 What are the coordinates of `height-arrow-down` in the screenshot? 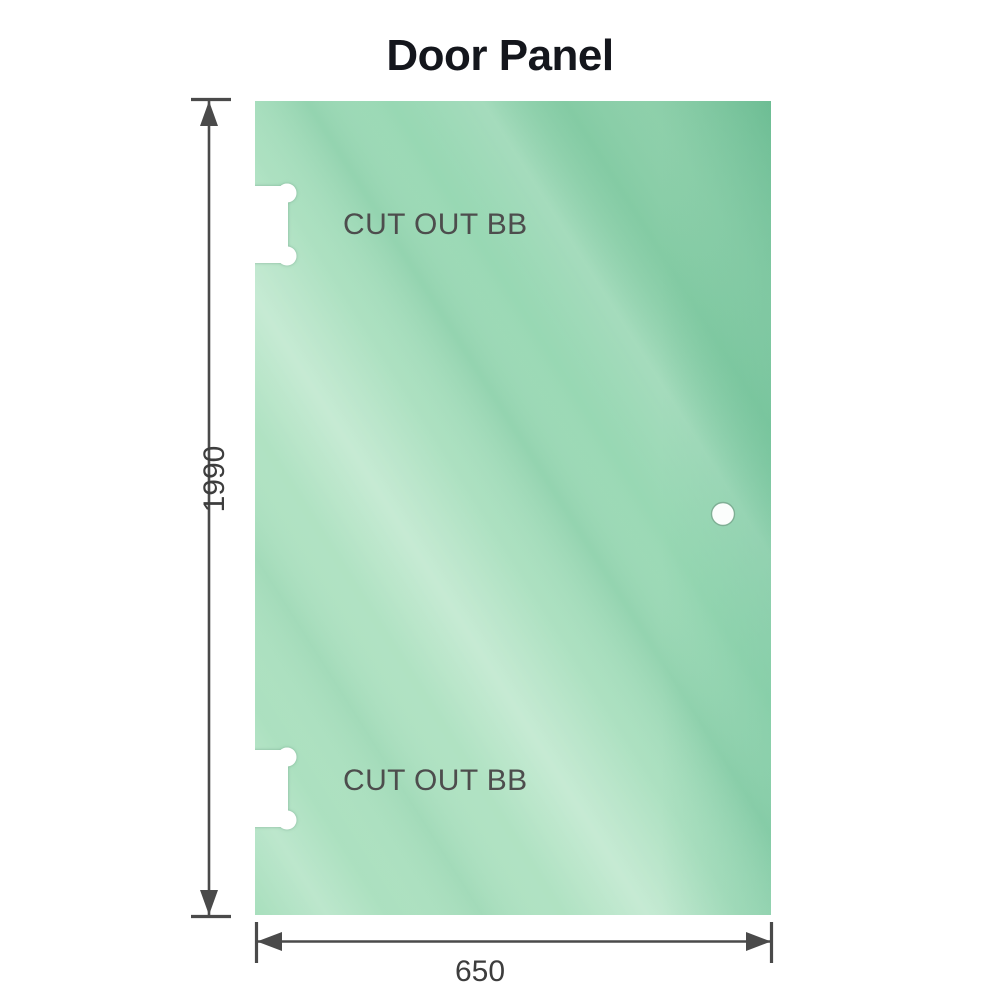 It's located at (209, 902).